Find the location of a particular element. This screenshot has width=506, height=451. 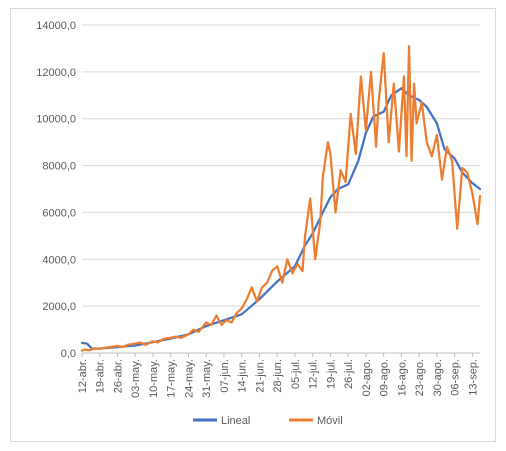

y-tick-label: 12000,0 is located at coordinates (56, 73).